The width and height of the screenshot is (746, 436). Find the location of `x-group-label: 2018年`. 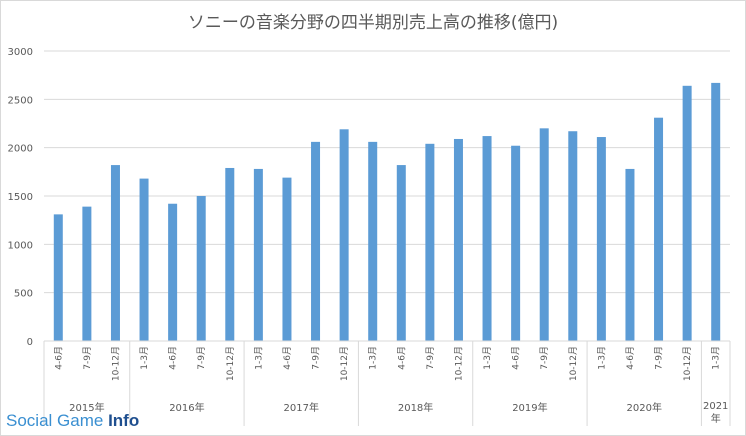

x-group-label: 2018年 is located at coordinates (415, 407).